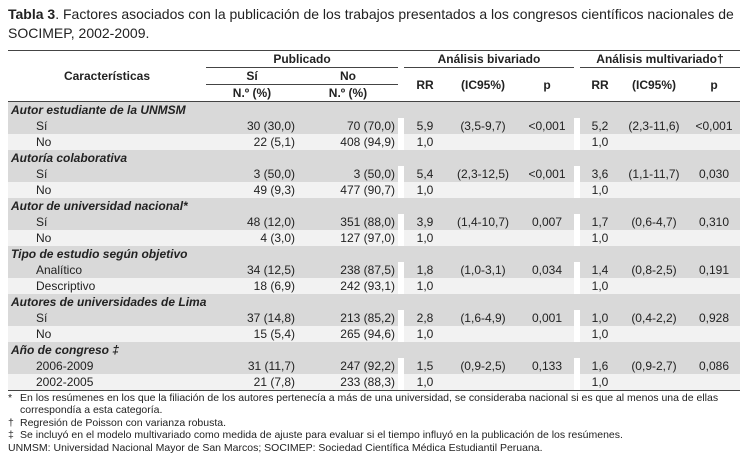 This screenshot has width=747, height=459. What do you see at coordinates (600, 126) in the screenshot?
I see `cell-rr-multivariado: 5,2` at bounding box center [600, 126].